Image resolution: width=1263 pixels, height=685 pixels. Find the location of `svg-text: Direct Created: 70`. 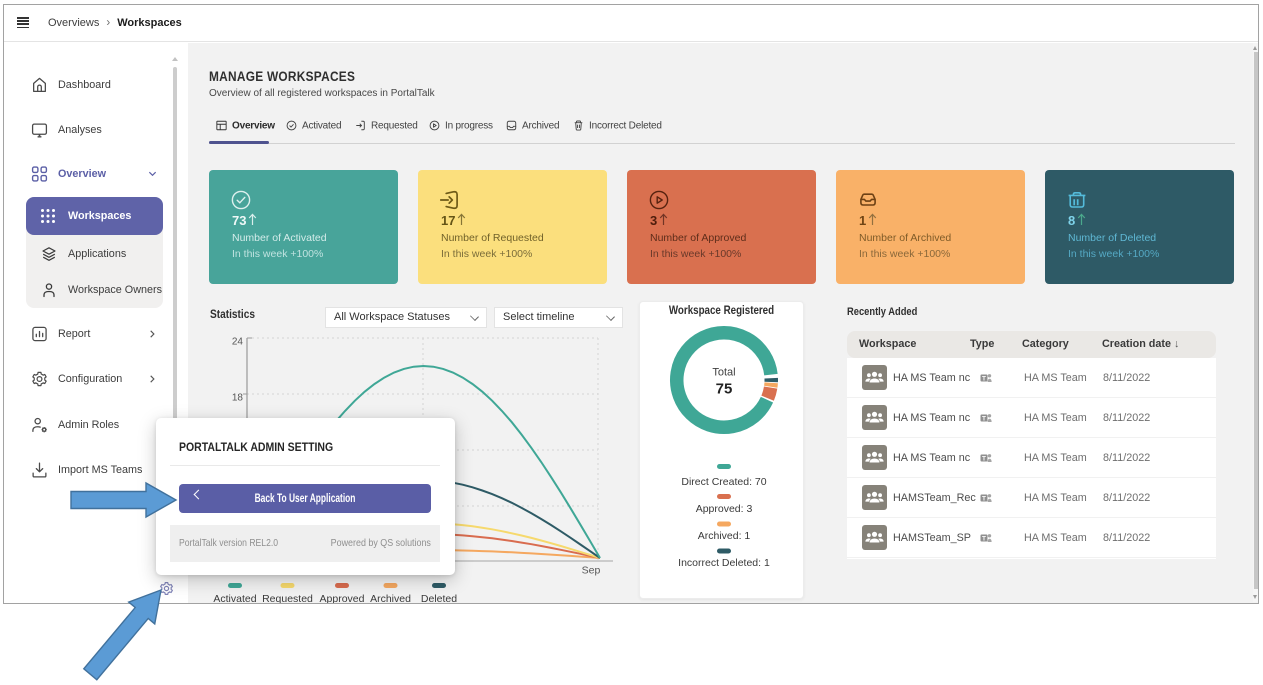

svg-text: Direct Created: 70 is located at coordinates (723, 482).